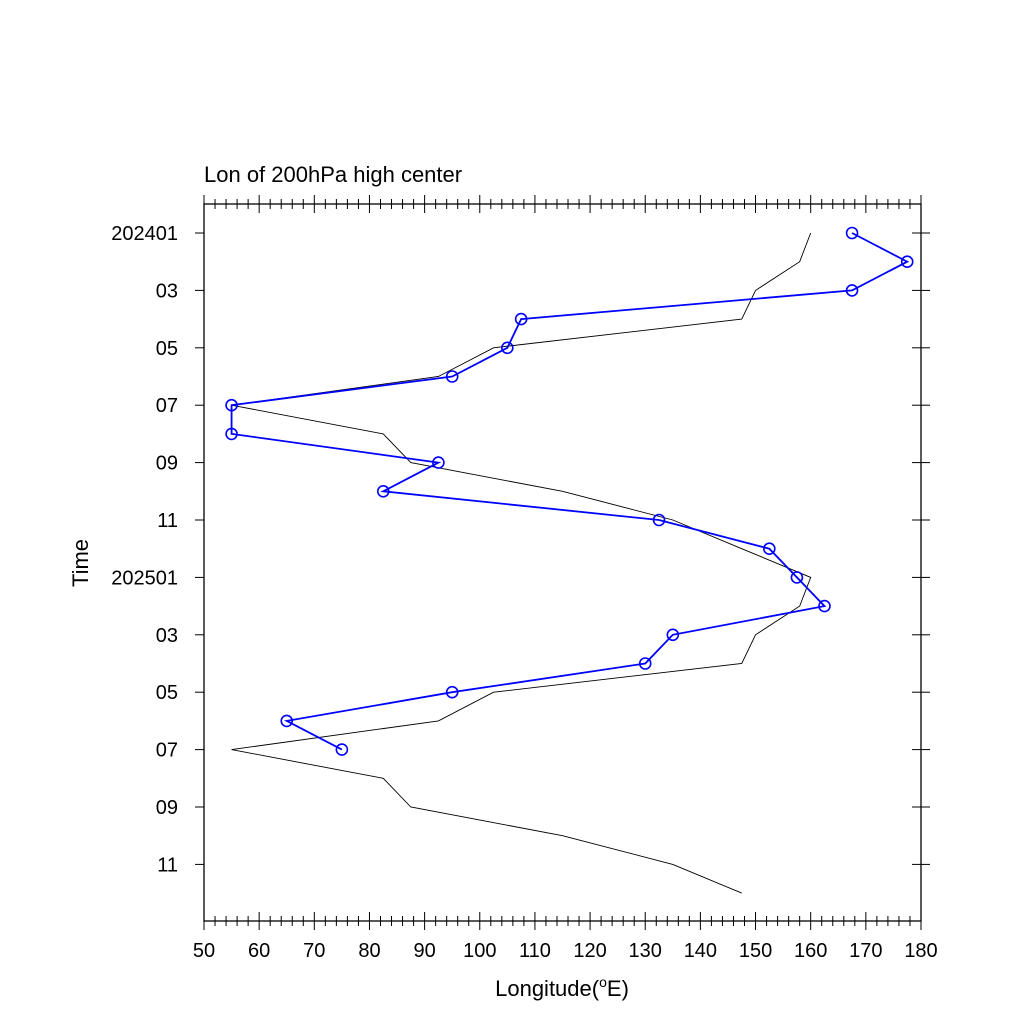  Describe the element at coordinates (424, 951) in the screenshot. I see `x-tick-label: 90` at that location.